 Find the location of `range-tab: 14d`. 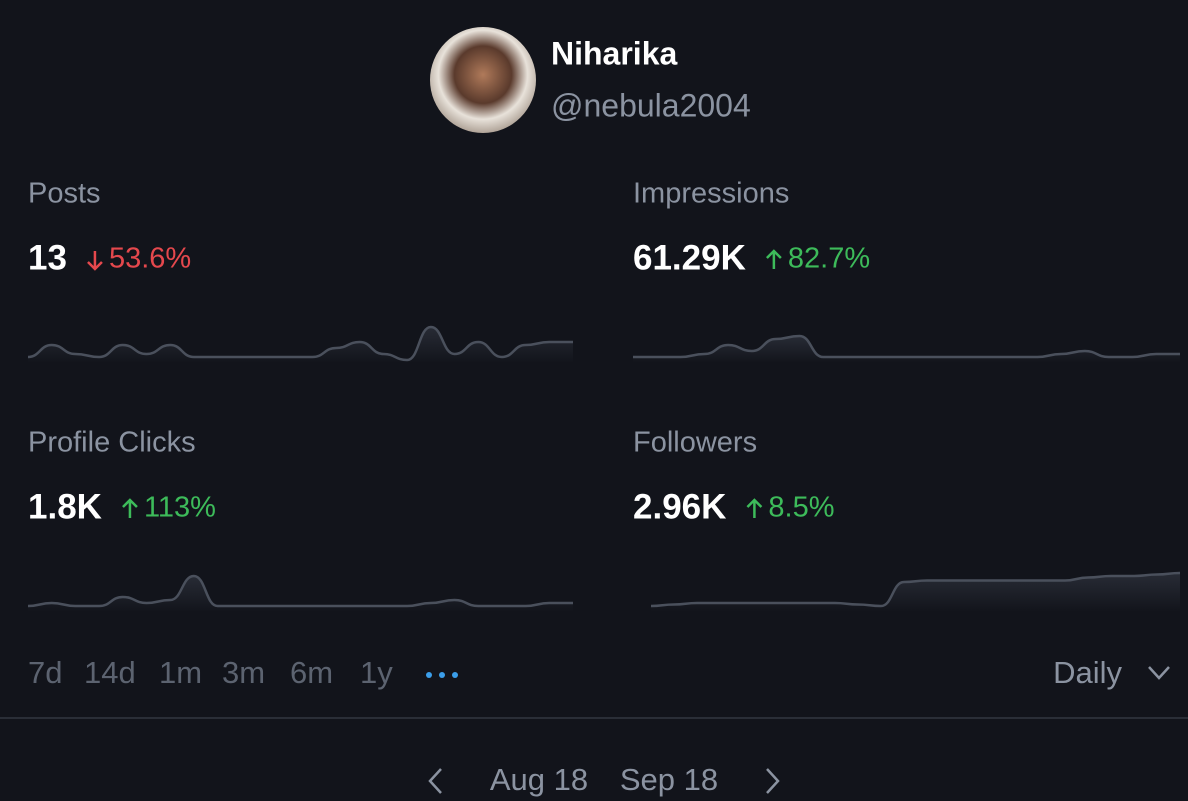

range-tab: 14d is located at coordinates (110, 672).